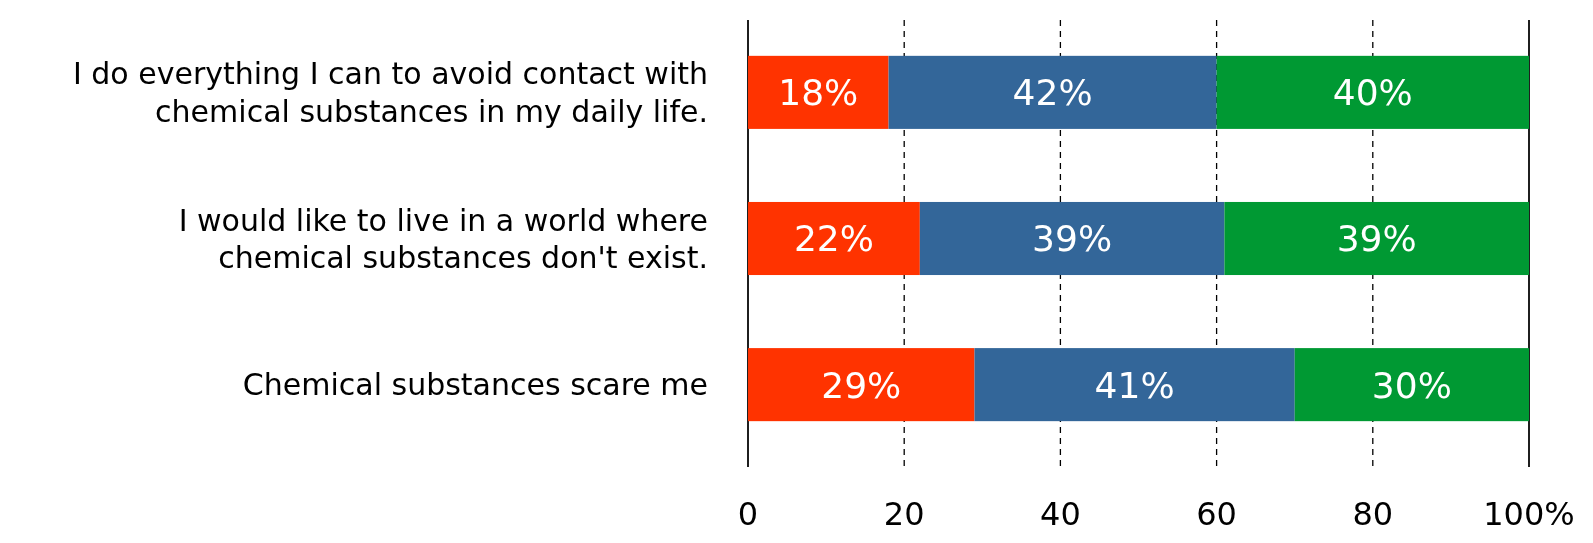 Image resolution: width=1593 pixels, height=543 pixels. What do you see at coordinates (475, 385) in the screenshot?
I see `y-tick-label: Chemical substances scare me` at bounding box center [475, 385].